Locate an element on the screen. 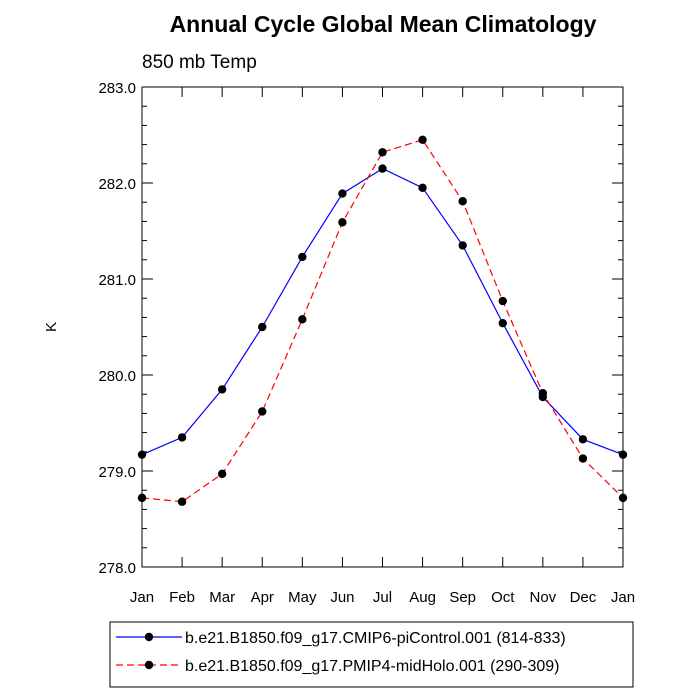 The image size is (700, 700). x-tick-label: Jul is located at coordinates (382, 597).